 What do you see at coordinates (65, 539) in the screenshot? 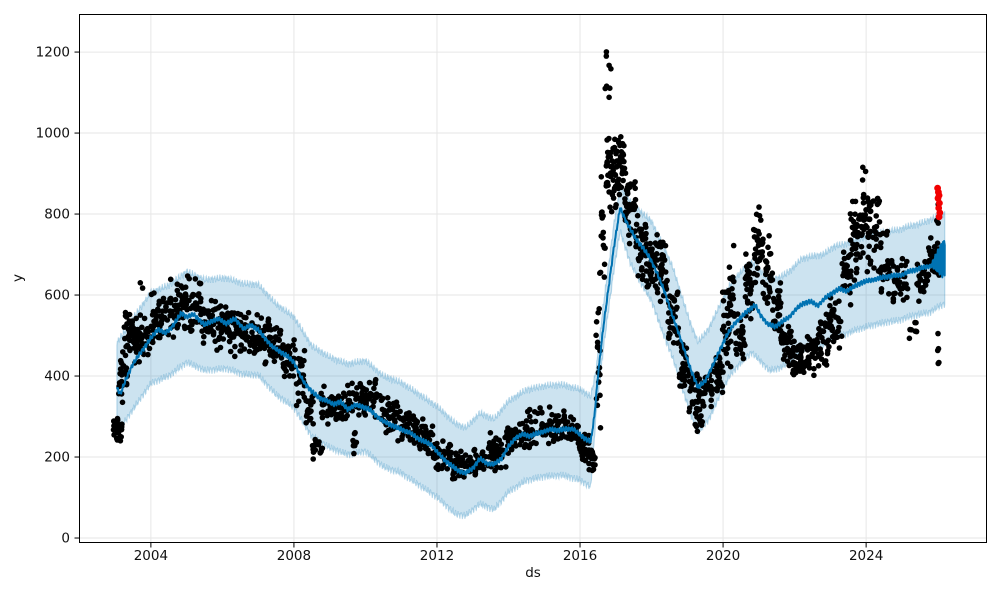
I see `y-tick-label: 0` at bounding box center [65, 539].